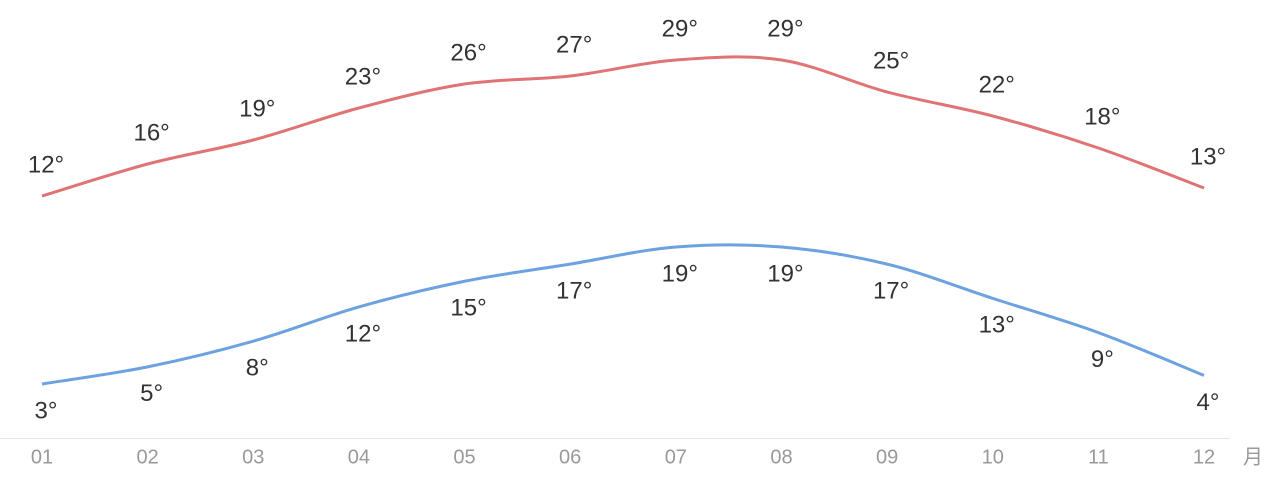  I want to click on data-label: 25°, so click(891, 60).